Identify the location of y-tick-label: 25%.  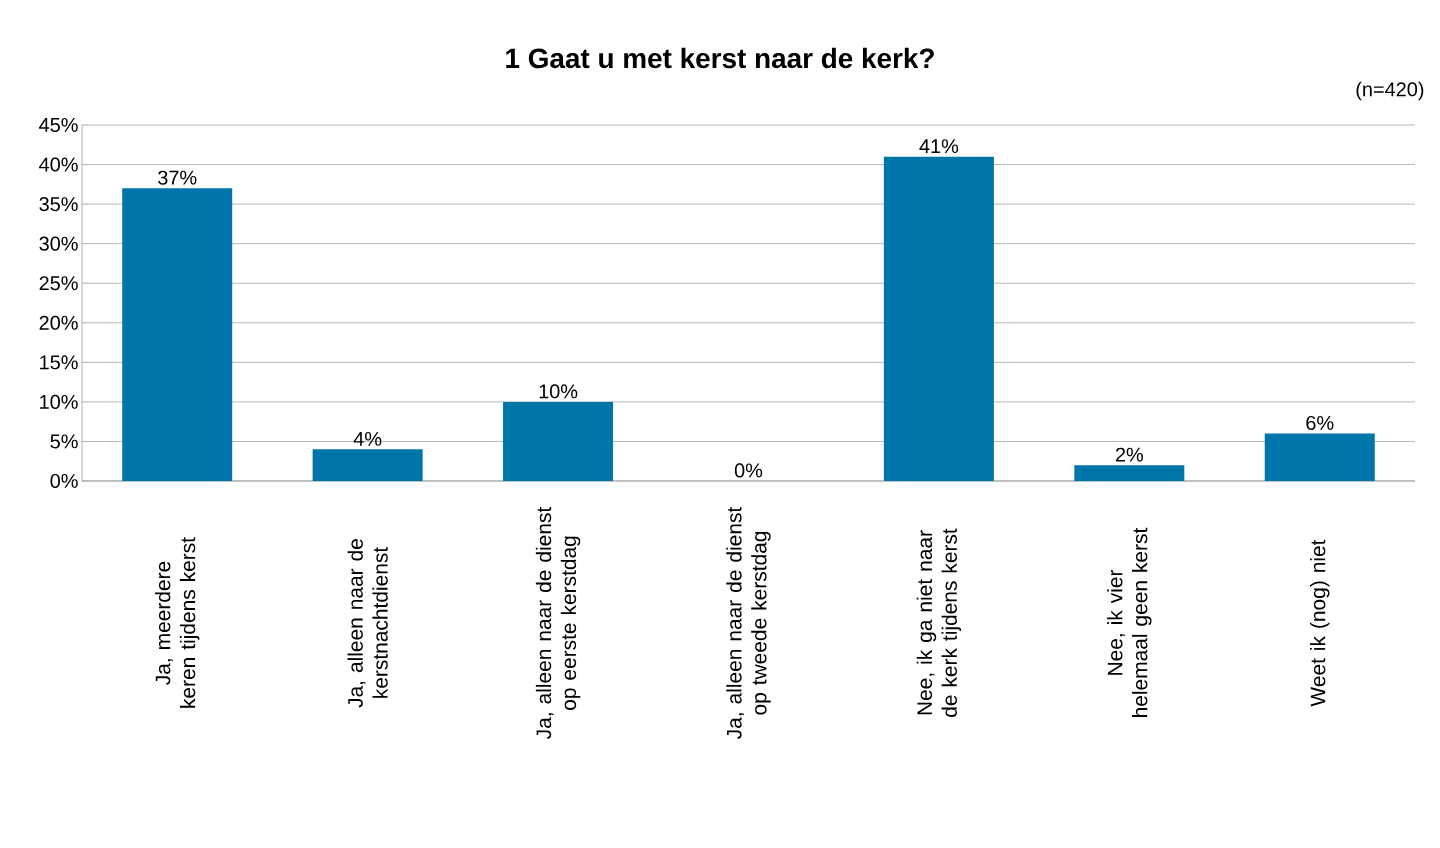
(58, 283).